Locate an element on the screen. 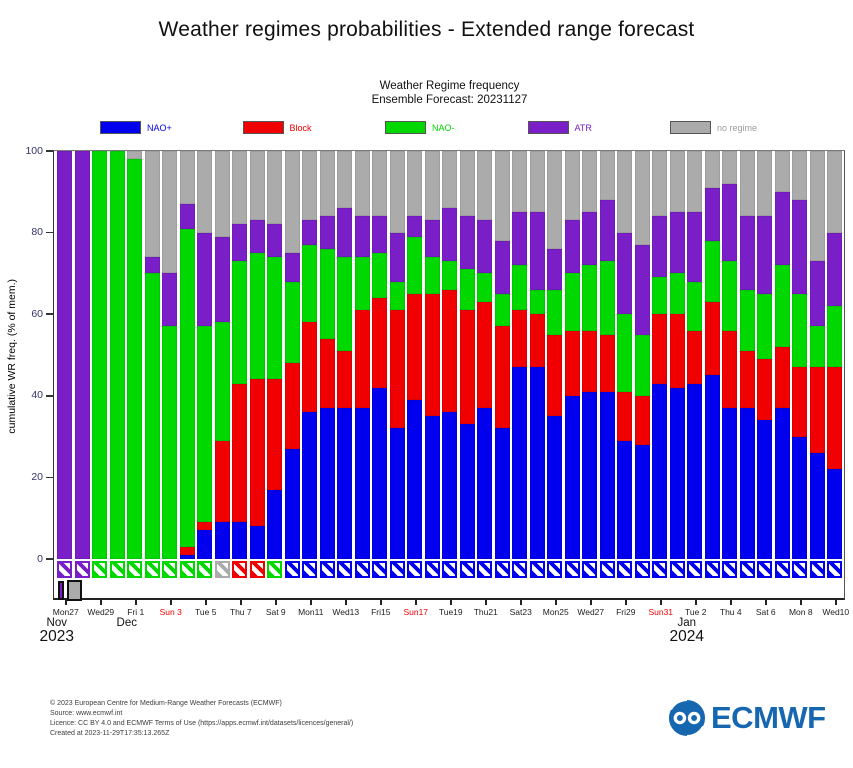 Image resolution: width=853 pixels, height=768 pixels. x-axis-tick-label: Tue19 is located at coordinates (450, 612).